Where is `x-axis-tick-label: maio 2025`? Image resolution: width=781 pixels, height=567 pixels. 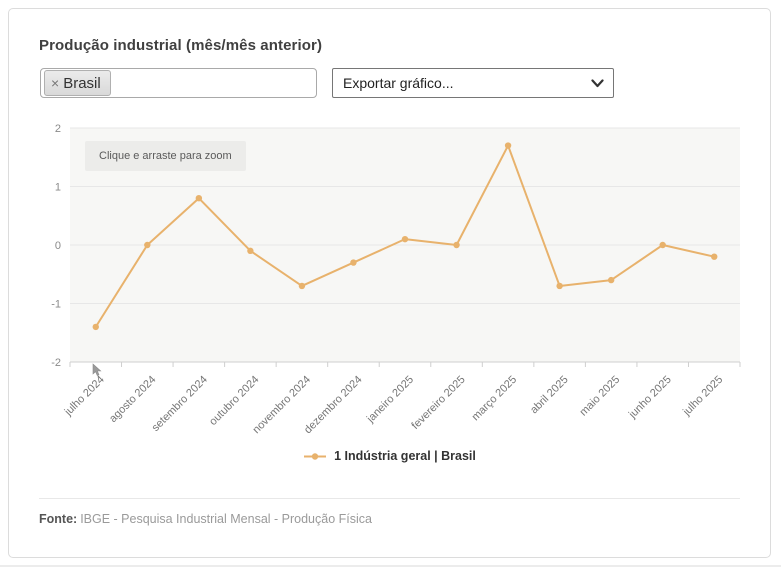 x-axis-tick-label: maio 2025 is located at coordinates (599, 396).